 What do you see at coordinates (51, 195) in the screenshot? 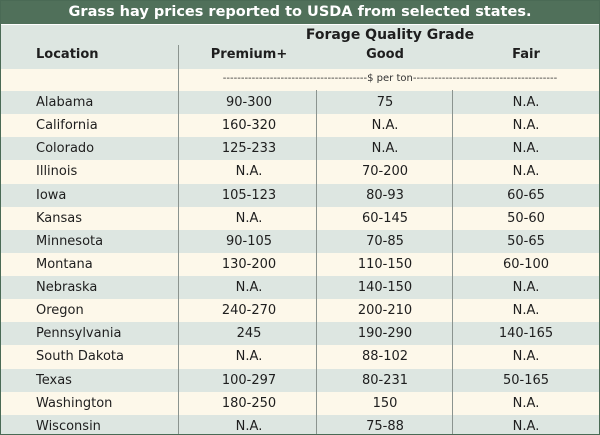
I see `location-cell: Iowa` at bounding box center [51, 195].